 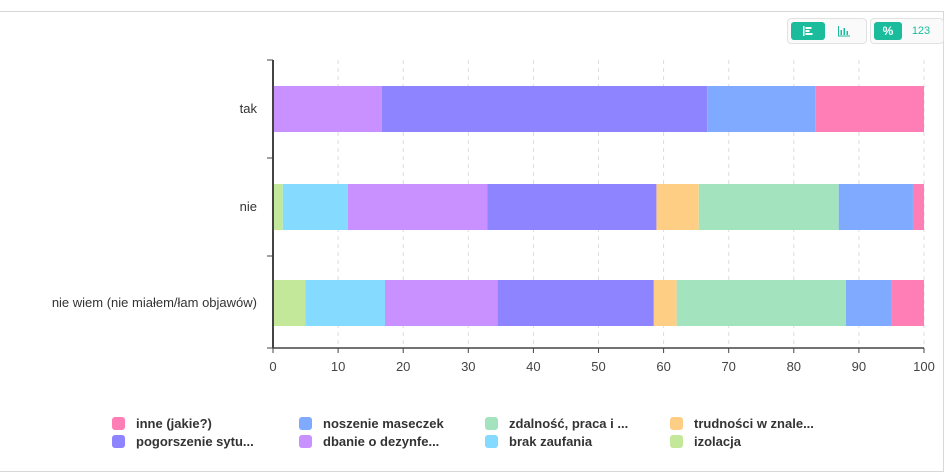 I want to click on x-tick-label: 100, so click(x=924, y=366).